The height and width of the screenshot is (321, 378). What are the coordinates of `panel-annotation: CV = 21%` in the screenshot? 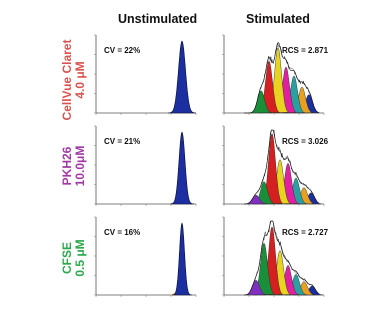 It's located at (122, 141).